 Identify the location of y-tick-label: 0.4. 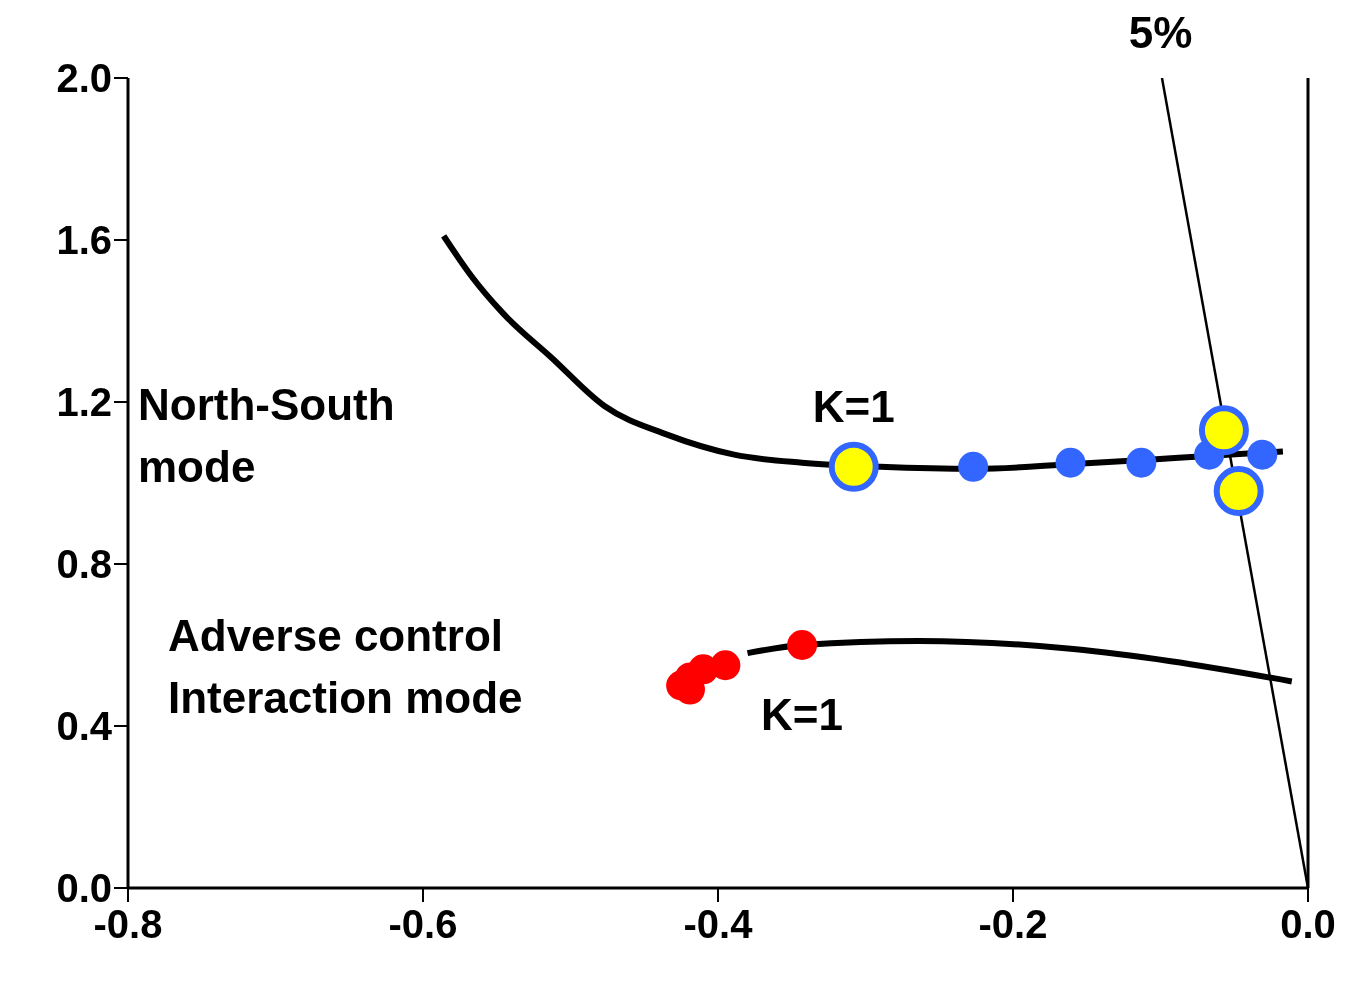
(84, 726).